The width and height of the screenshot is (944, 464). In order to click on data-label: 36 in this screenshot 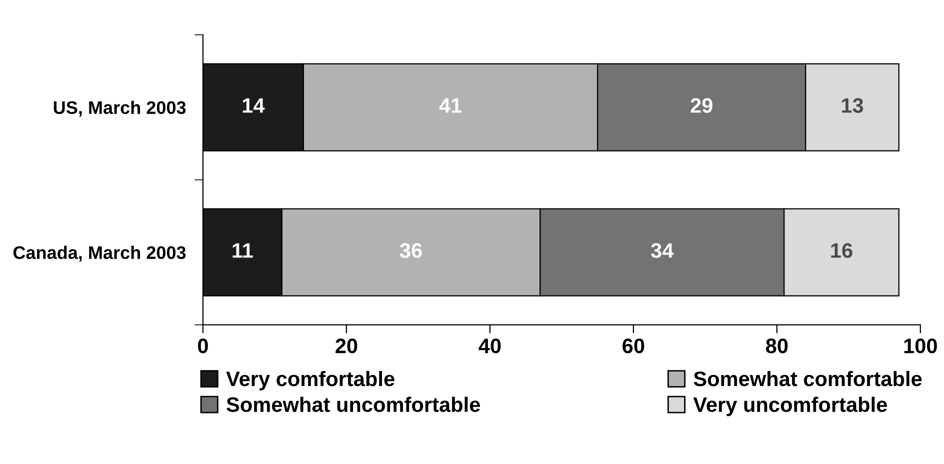, I will do `click(411, 250)`.